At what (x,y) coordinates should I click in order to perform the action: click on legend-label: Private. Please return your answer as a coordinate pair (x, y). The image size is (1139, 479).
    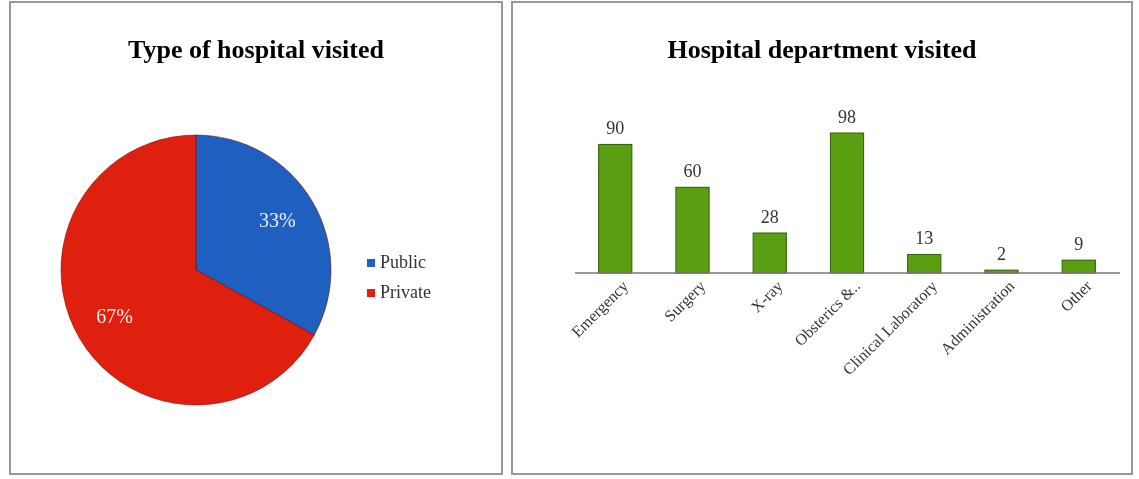
    Looking at the image, I should click on (405, 292).